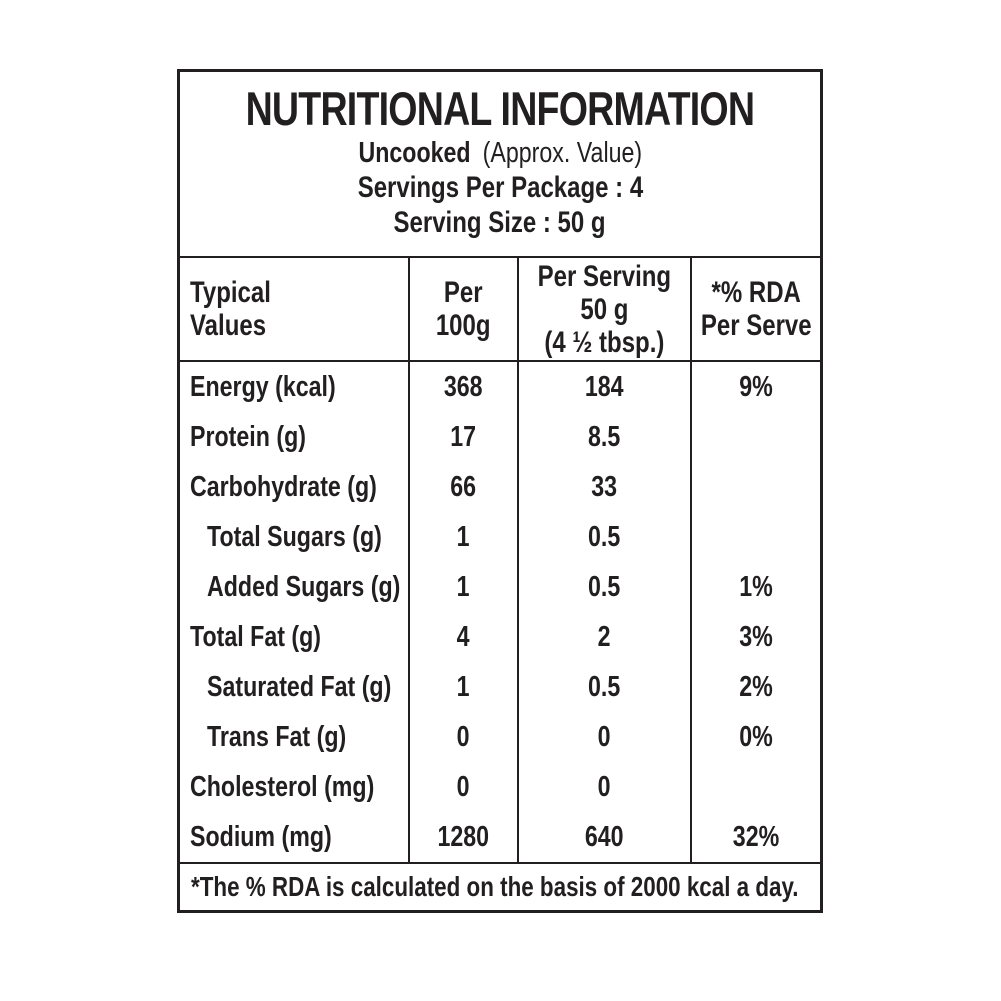 The width and height of the screenshot is (1001, 1001). I want to click on table-row-total-fat: Total Fat (g) 4 2 3%, so click(500, 637).